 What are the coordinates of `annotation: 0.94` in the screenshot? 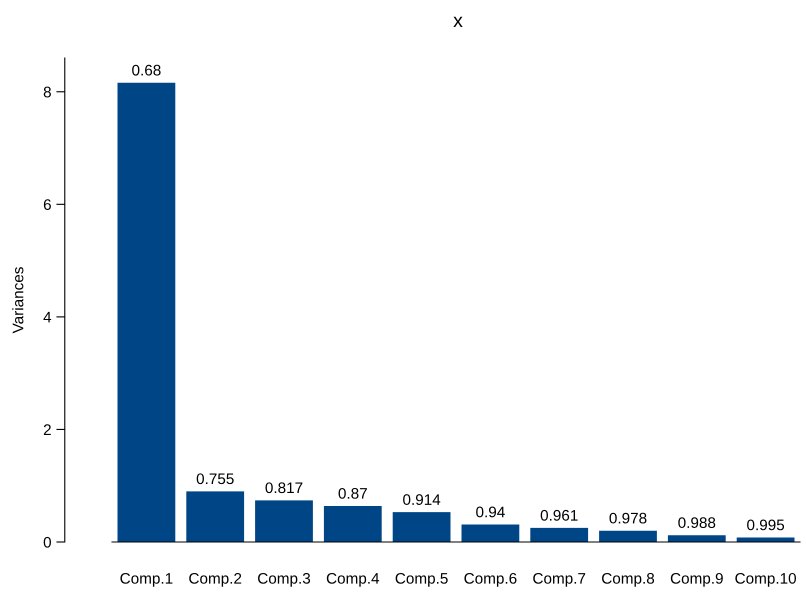 It's located at (490, 512).